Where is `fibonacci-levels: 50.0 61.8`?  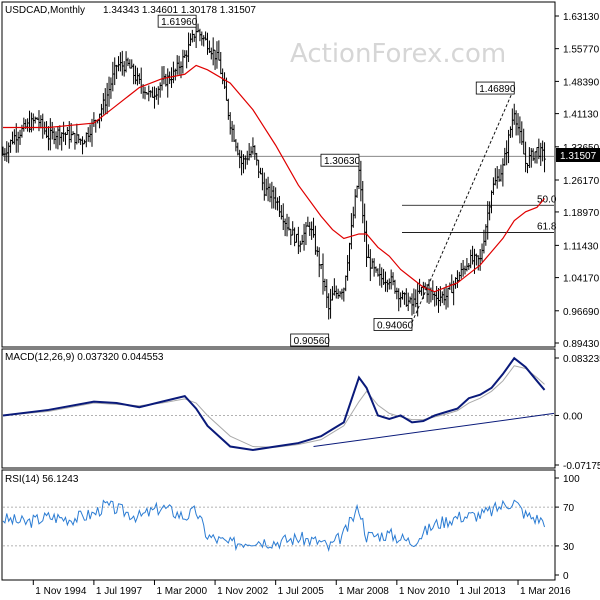
fibonacci-levels: 50.0 61.8 is located at coordinates (479, 213).